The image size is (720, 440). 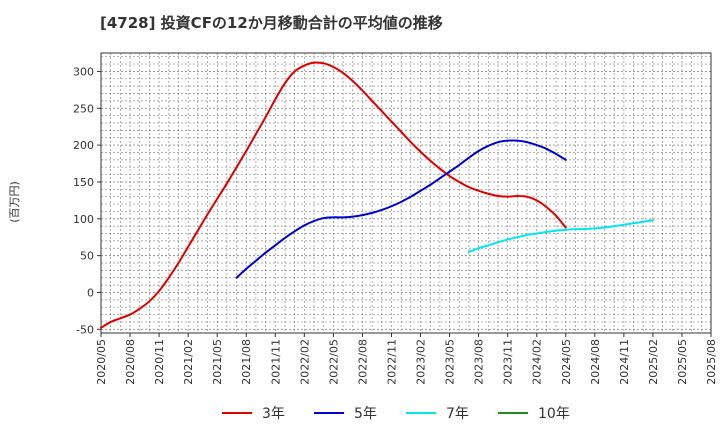 I want to click on x-tick-label: 2022/05, so click(x=333, y=362).